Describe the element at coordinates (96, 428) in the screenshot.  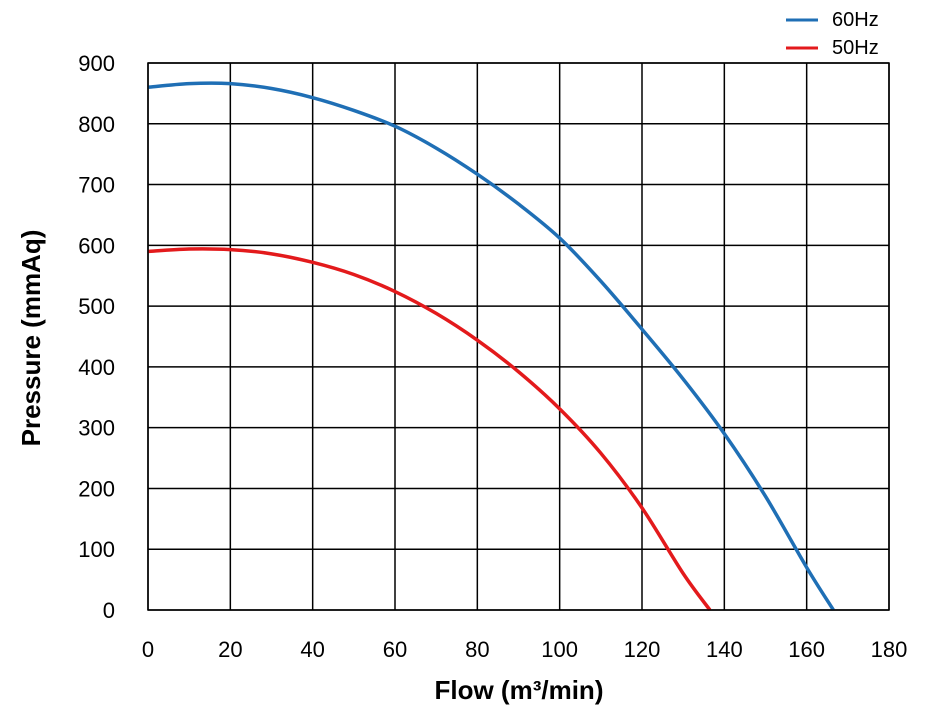
I see `y-tick-label: 300` at that location.